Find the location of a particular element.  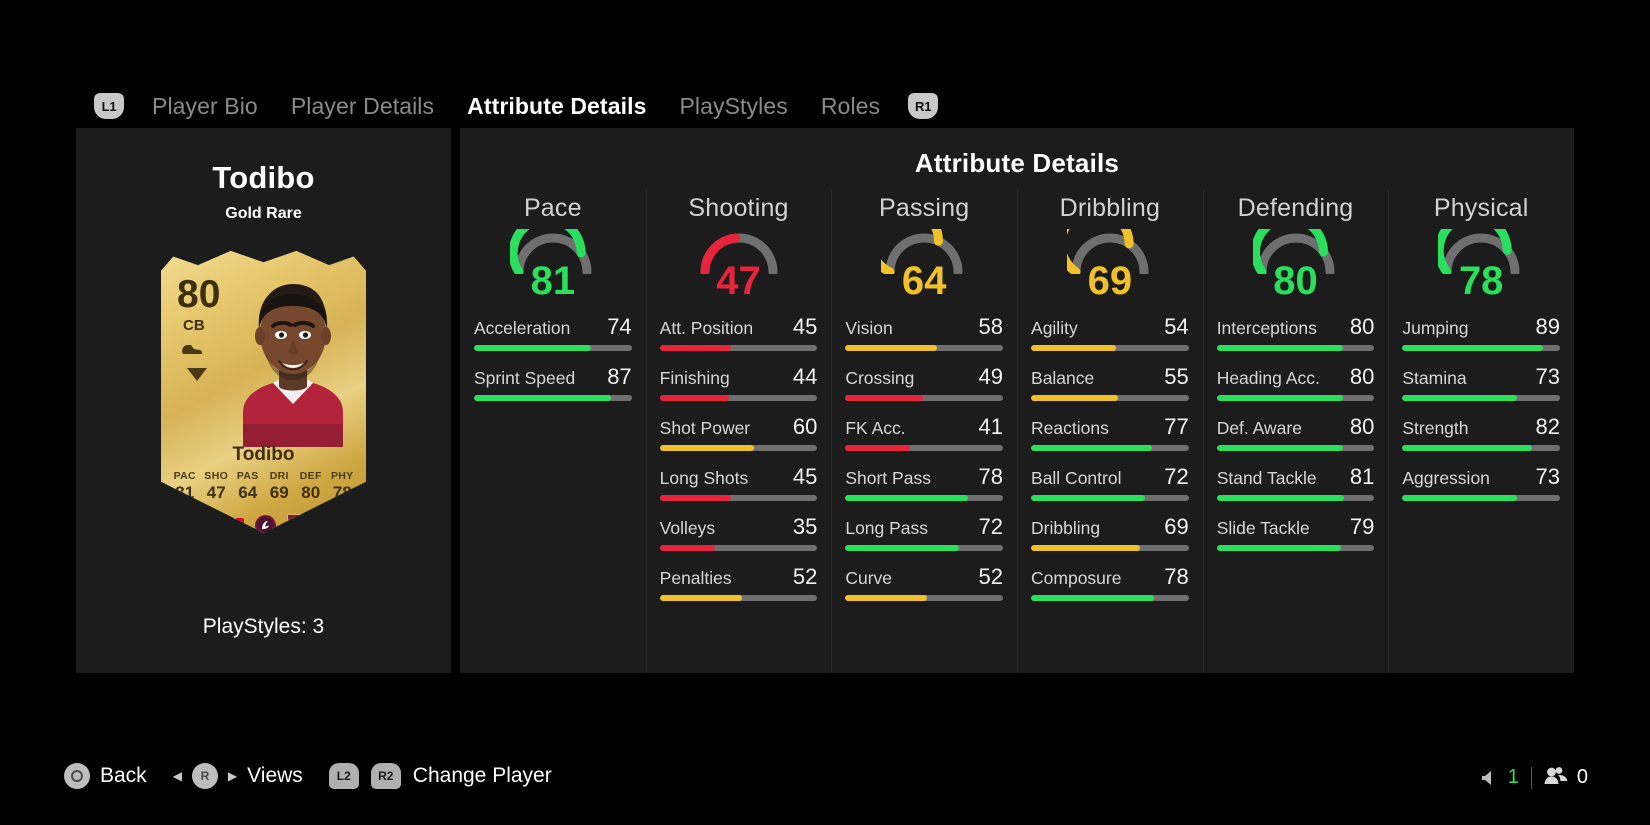

tab-player-details: Player Details is located at coordinates (362, 105).